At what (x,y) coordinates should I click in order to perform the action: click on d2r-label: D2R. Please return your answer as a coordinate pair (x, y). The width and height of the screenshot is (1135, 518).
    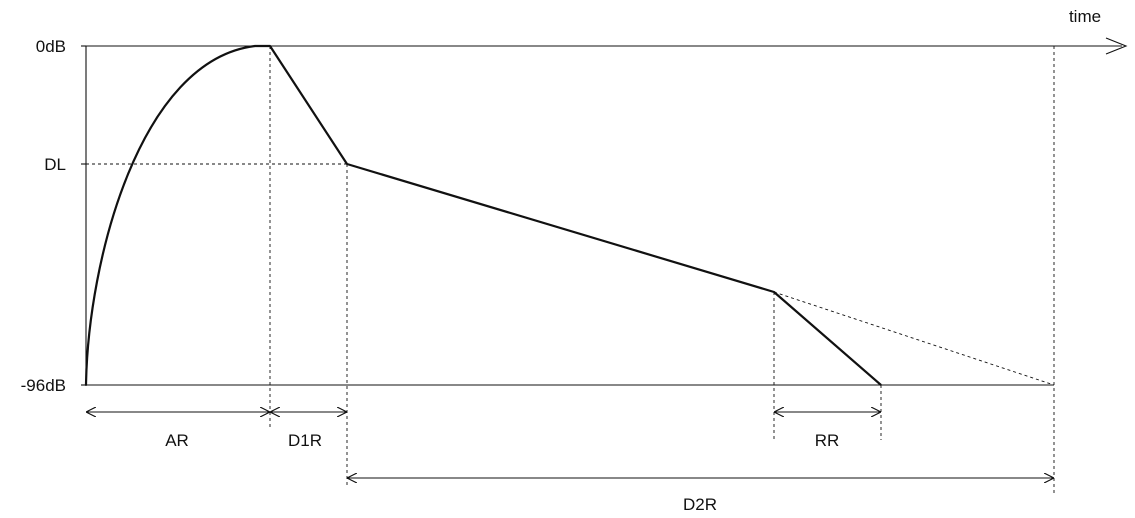
    Looking at the image, I should click on (700, 504).